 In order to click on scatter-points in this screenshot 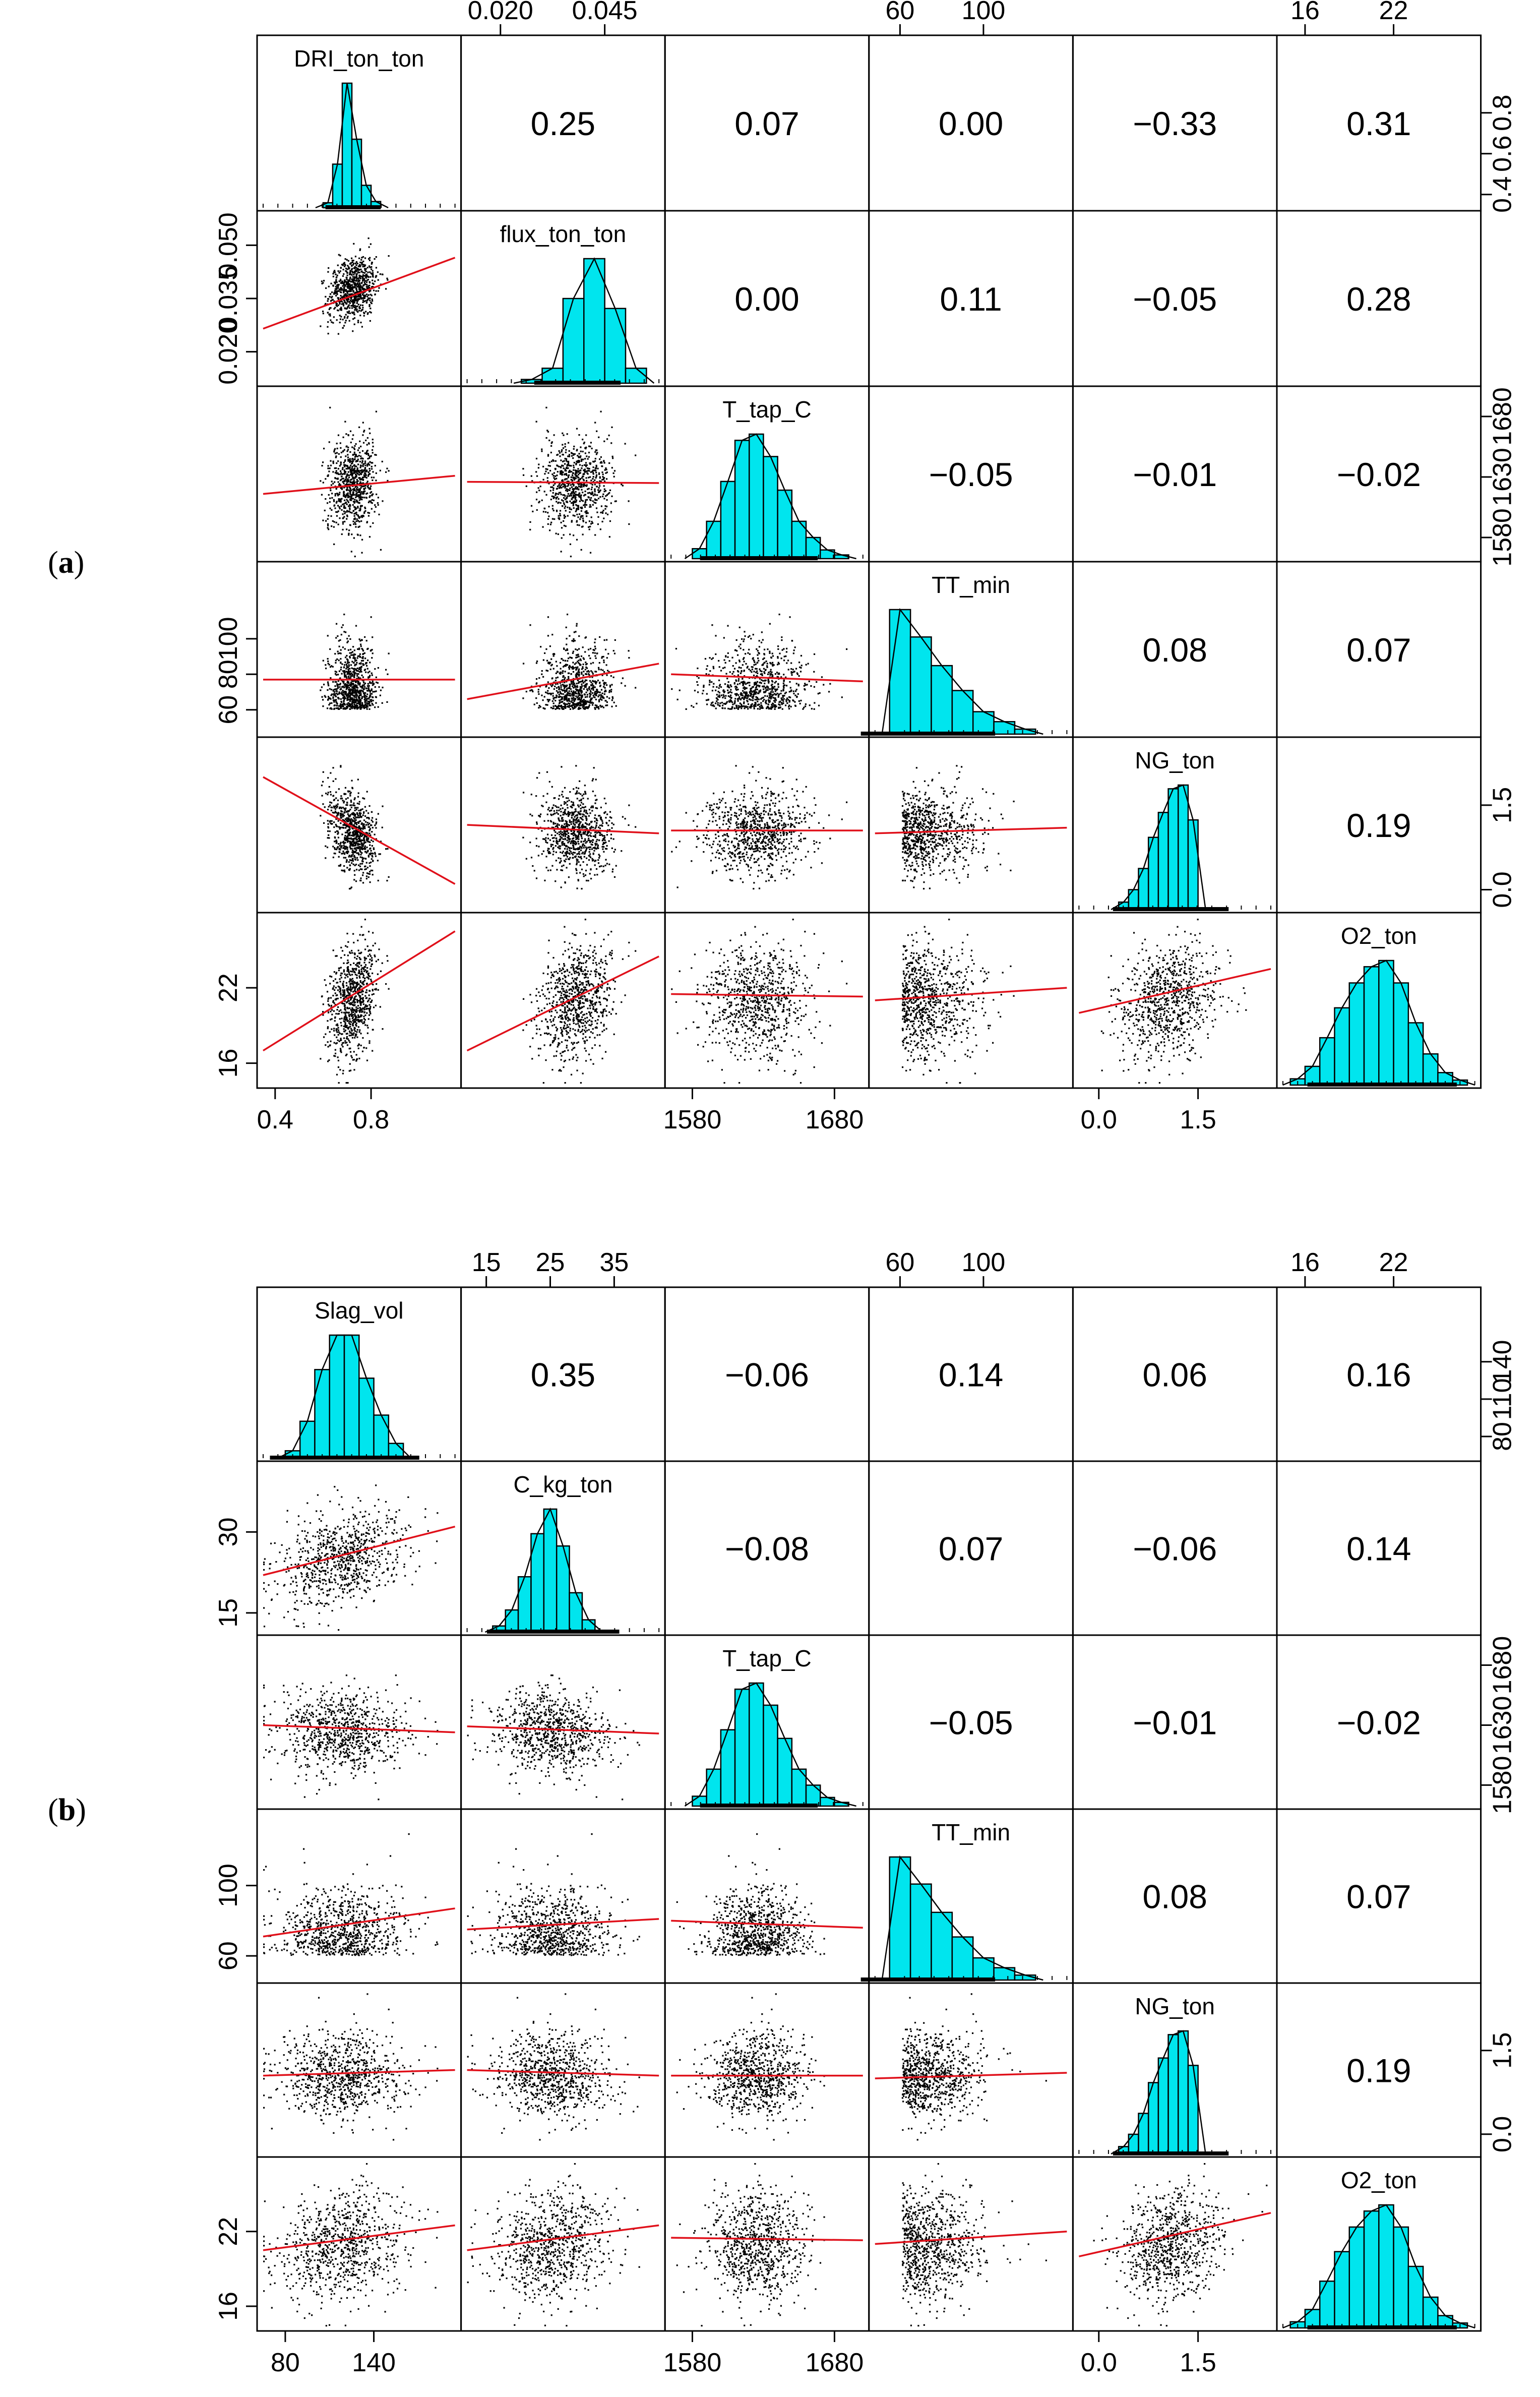, I will do `click(579, 662)`.